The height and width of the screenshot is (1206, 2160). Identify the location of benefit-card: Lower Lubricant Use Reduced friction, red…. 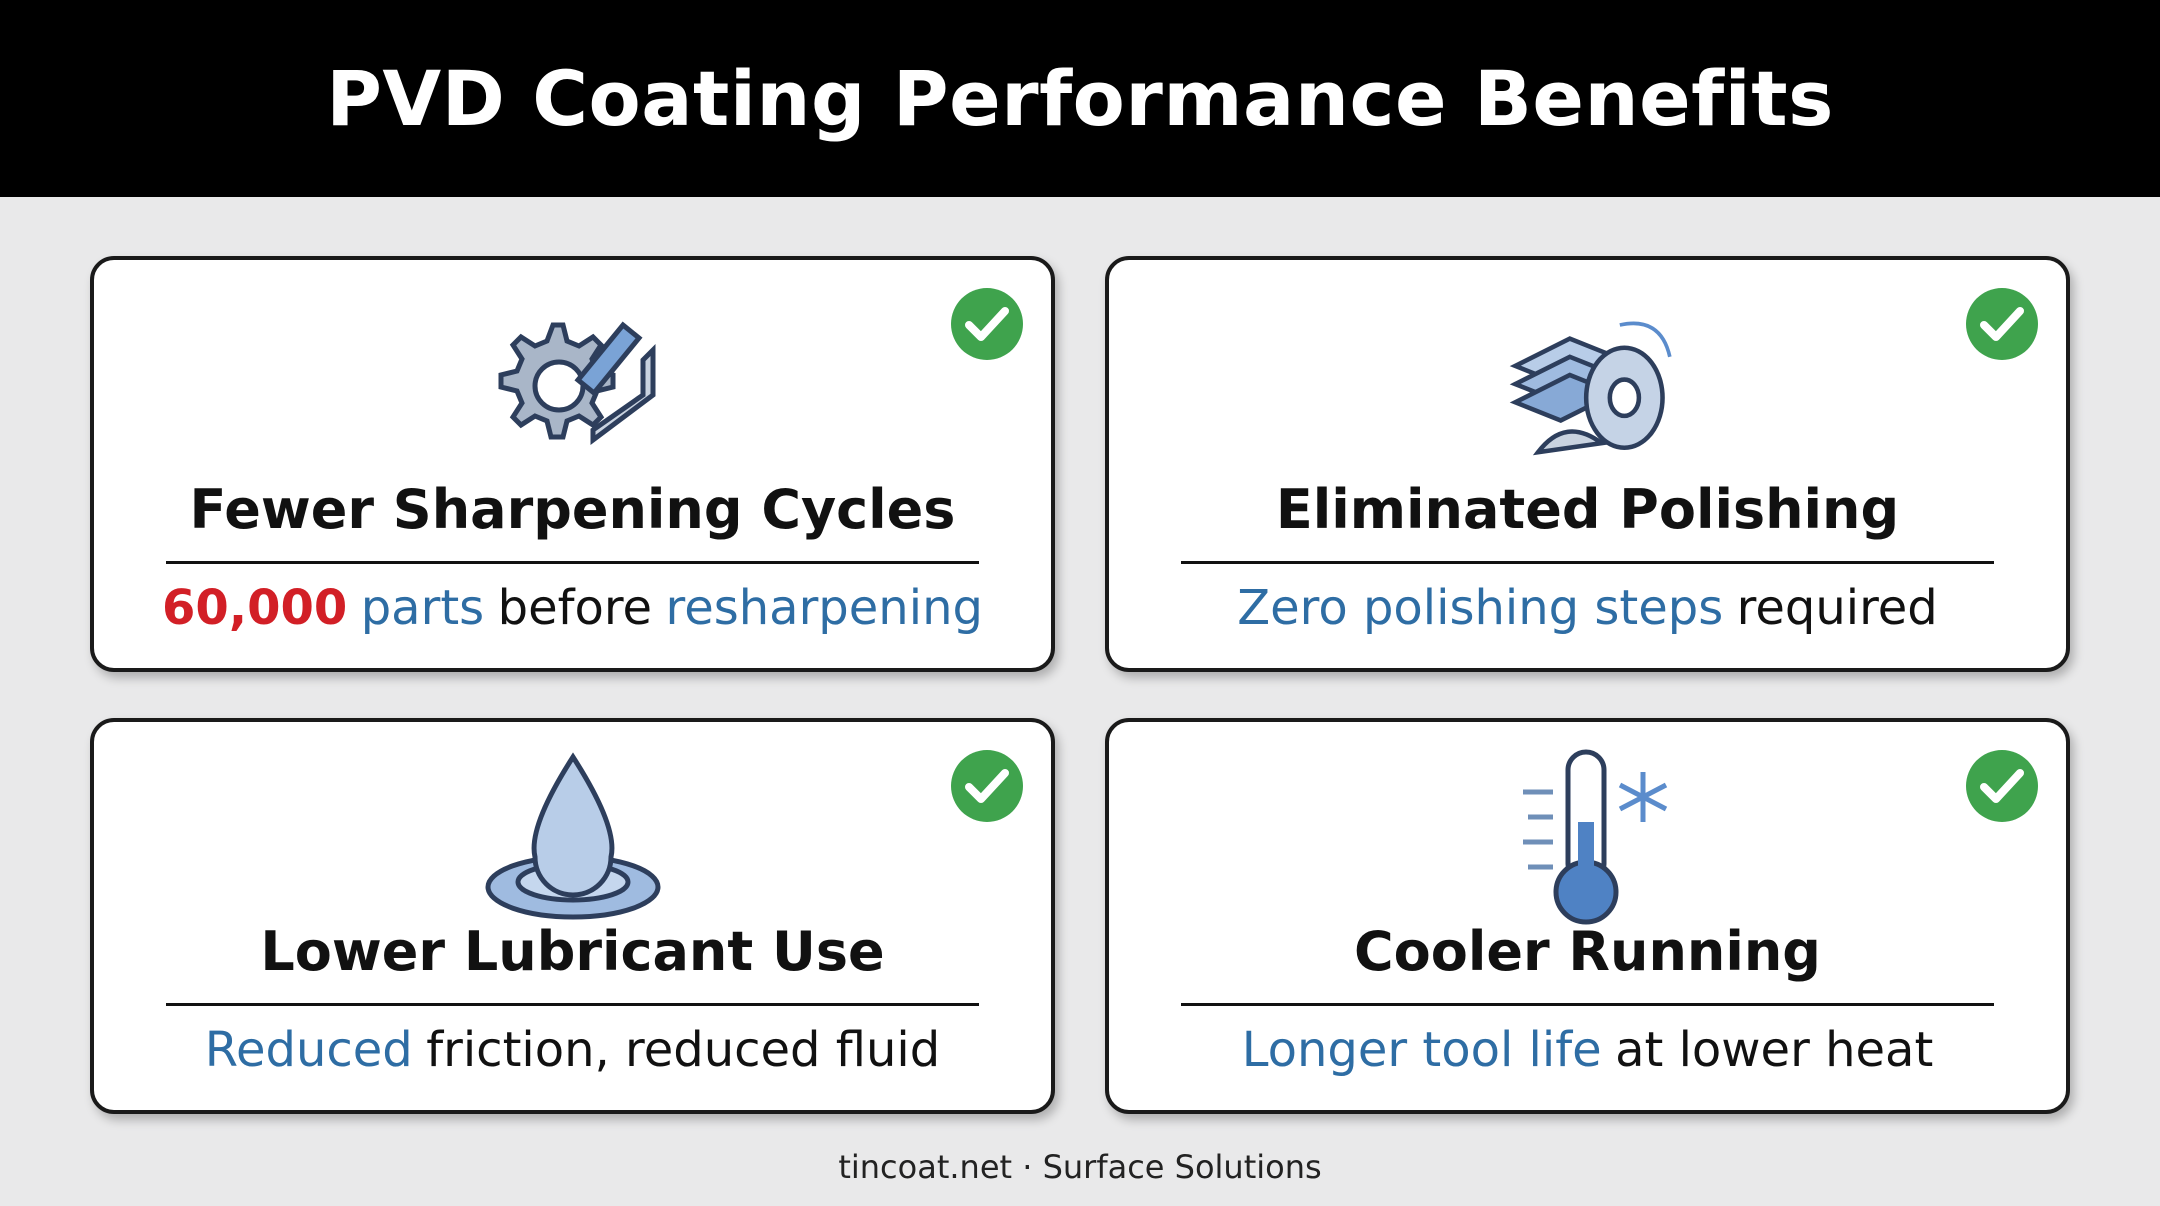
(572, 916).